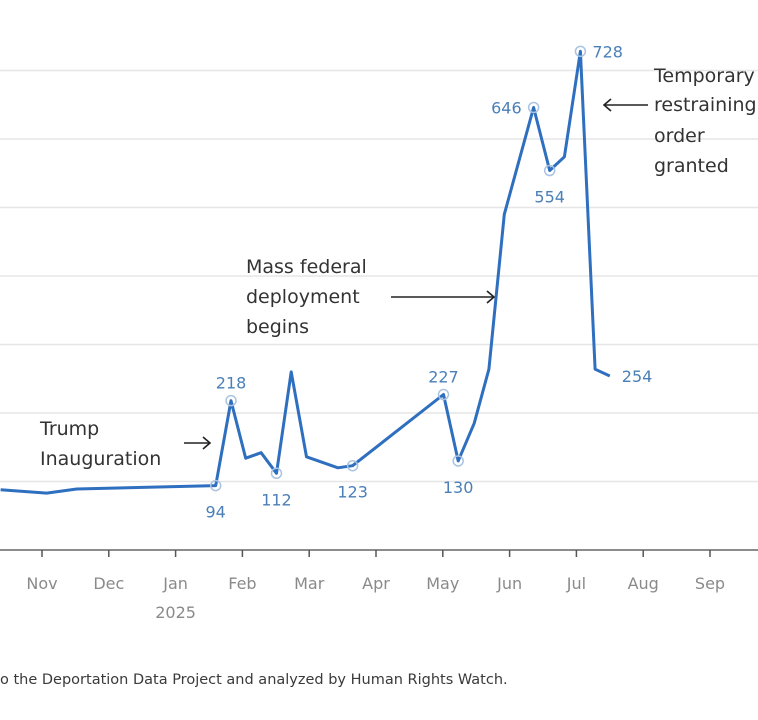 Image resolution: width=758 pixels, height=720 pixels. Describe the element at coordinates (637, 376) in the screenshot. I see `data-label: 254` at that location.